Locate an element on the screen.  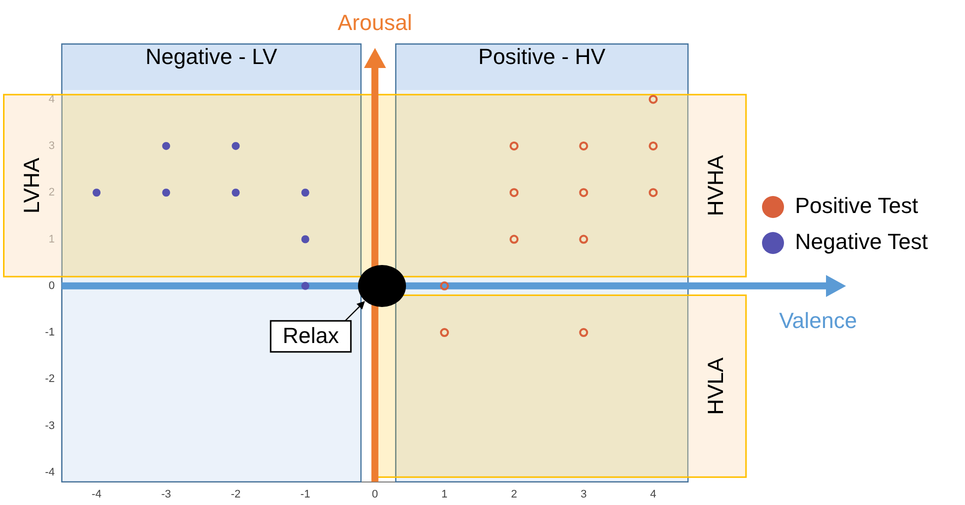
band-label: HVHA is located at coordinates (715, 185).